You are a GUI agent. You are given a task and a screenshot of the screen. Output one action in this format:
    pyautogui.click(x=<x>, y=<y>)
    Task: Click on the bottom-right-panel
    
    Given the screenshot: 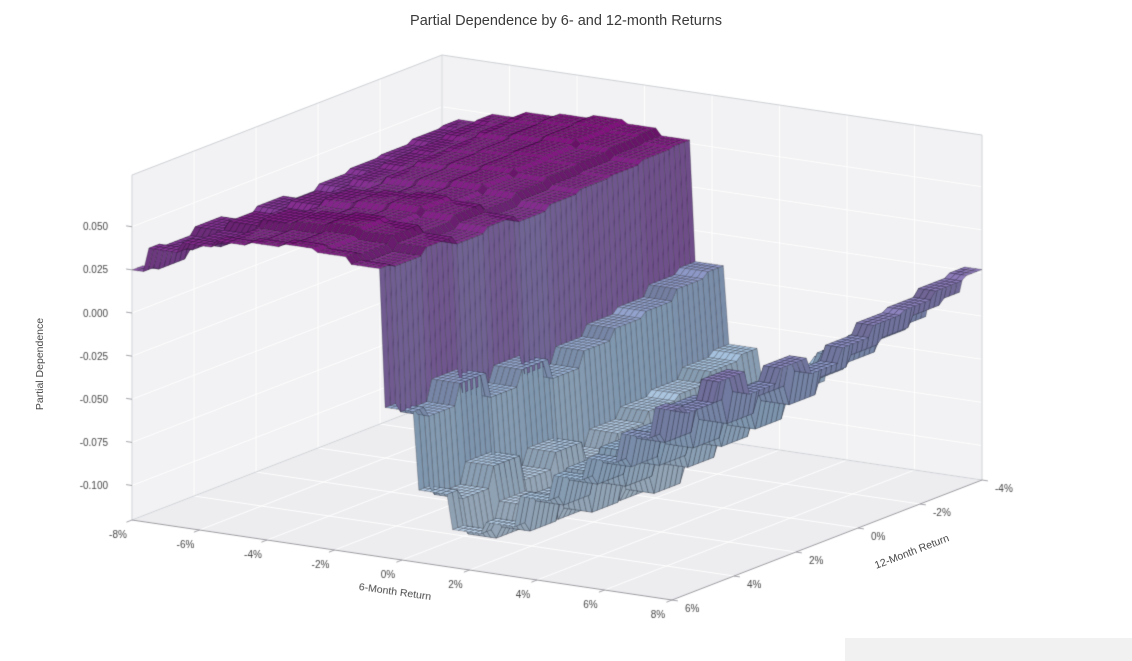 What is the action you would take?
    pyautogui.click(x=988, y=649)
    